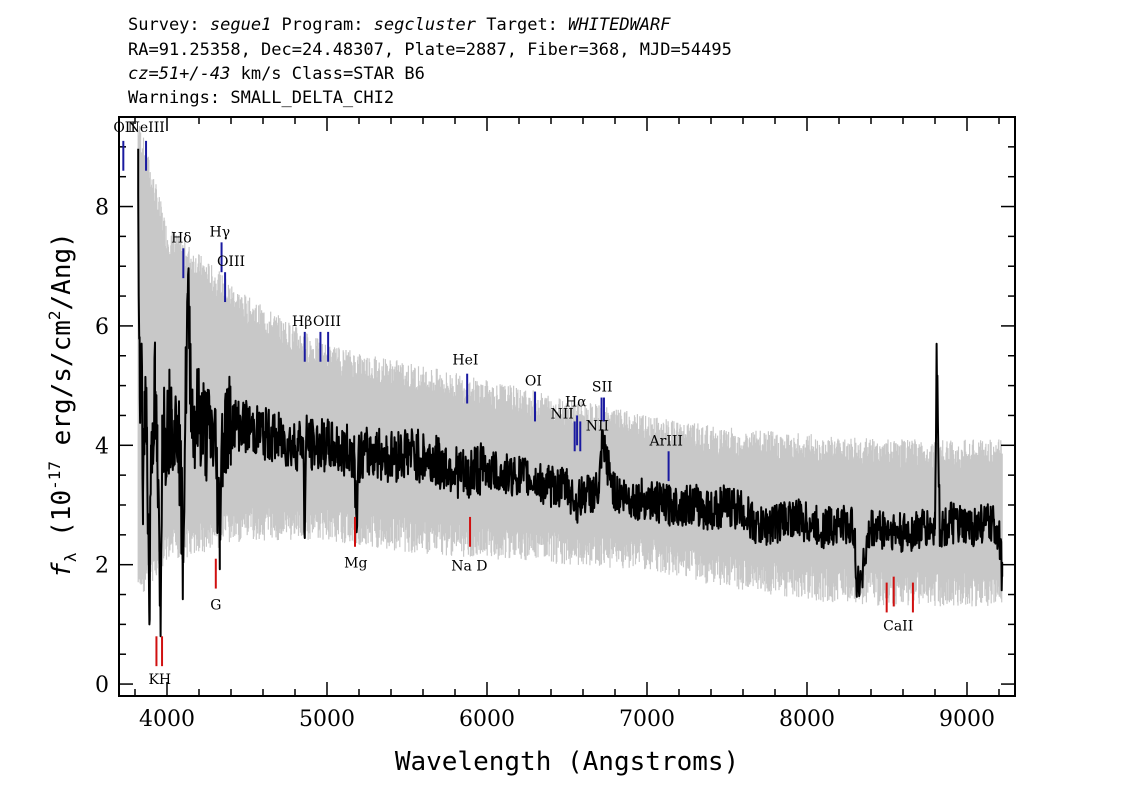 The height and width of the screenshot is (810, 1134). I want to click on header-line-3-segment-0: cz=51+/-43, so click(179, 74).